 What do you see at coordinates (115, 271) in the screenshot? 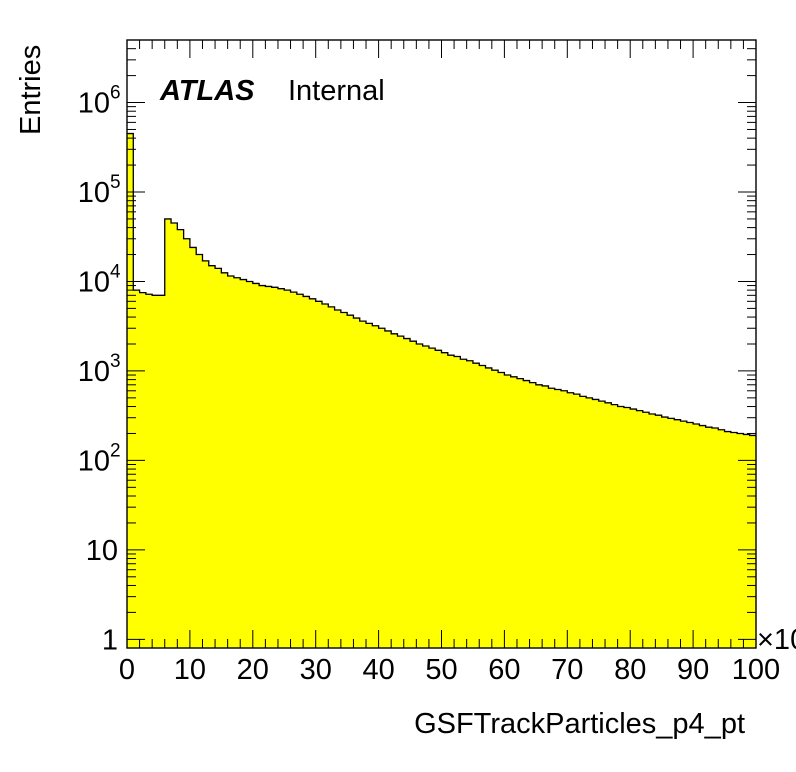
I see `y-tick-exponent: 4` at bounding box center [115, 271].